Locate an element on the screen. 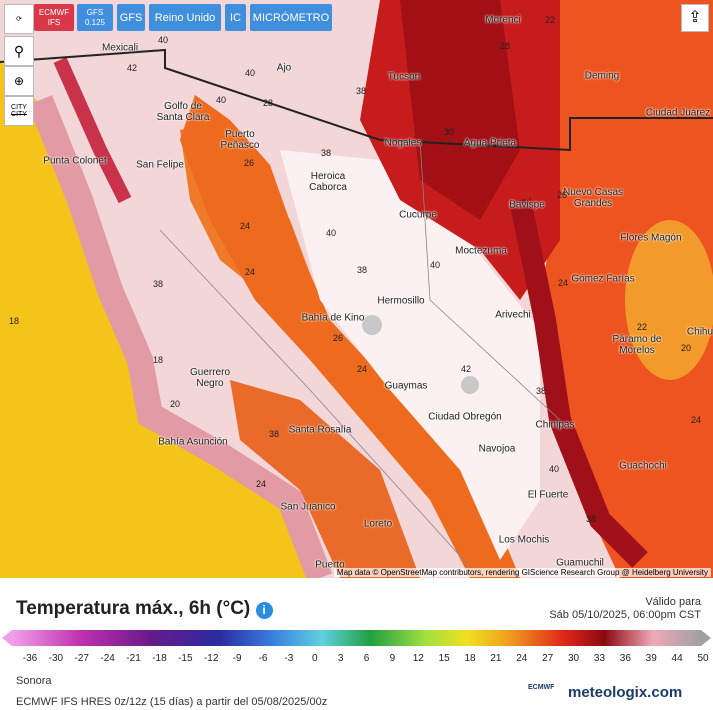 Image resolution: width=713 pixels, height=710 pixels. city-label: Puerto Peñasco is located at coordinates (240, 140).